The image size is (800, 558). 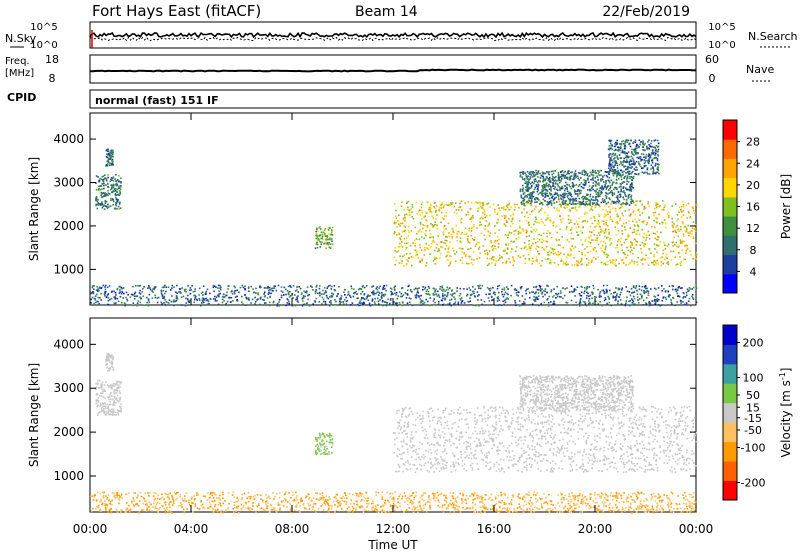 What do you see at coordinates (68, 183) in the screenshot?
I see `power-ytick-label: 3000` at bounding box center [68, 183].